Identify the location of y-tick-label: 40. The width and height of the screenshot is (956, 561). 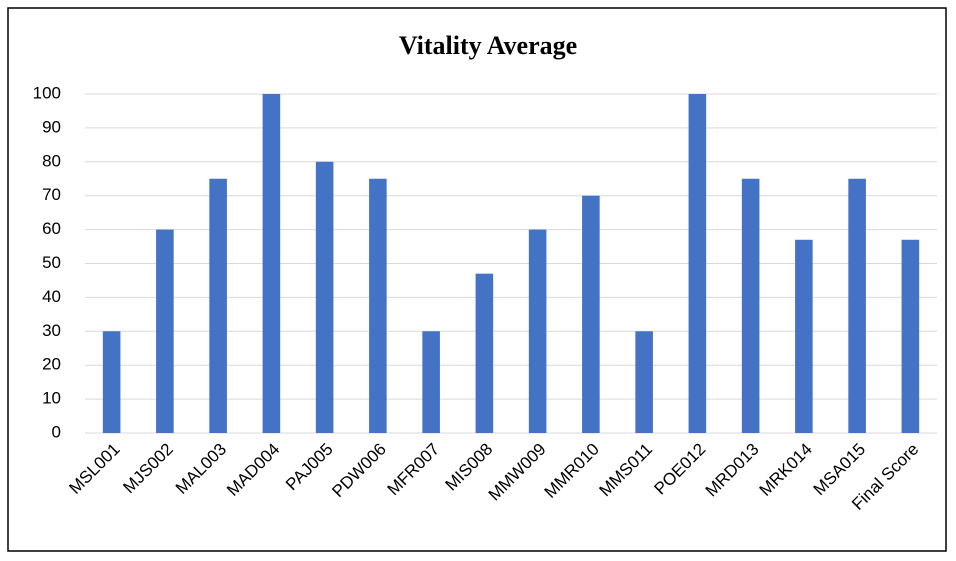
(51, 296).